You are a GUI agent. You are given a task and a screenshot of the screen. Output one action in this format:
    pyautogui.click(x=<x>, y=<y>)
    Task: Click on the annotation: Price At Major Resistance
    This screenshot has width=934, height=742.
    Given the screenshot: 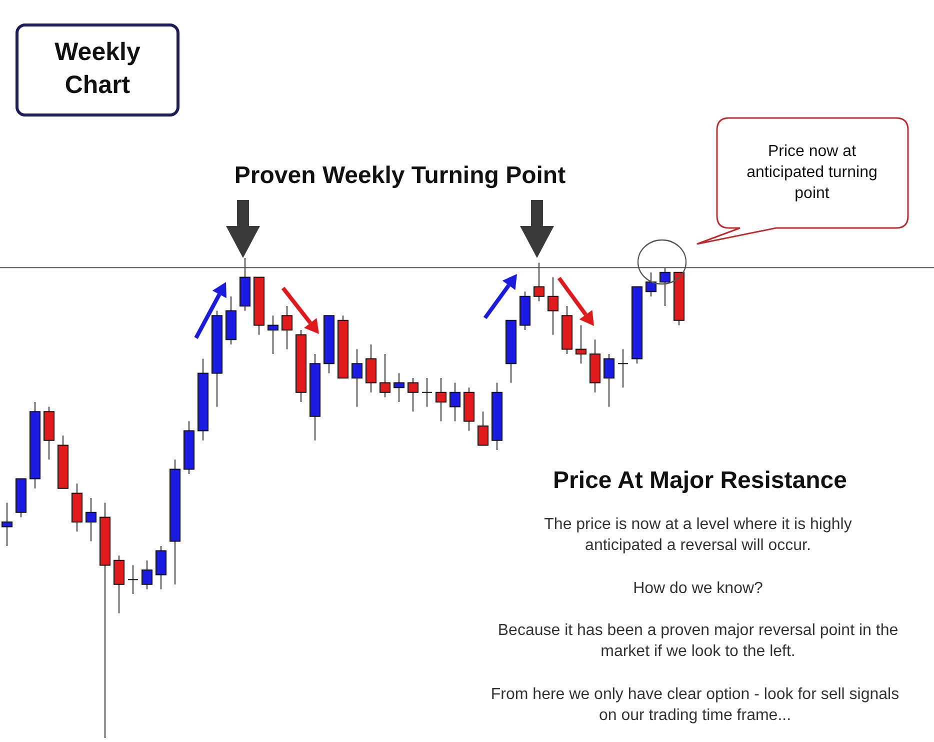 What is the action you would take?
    pyautogui.click(x=700, y=481)
    